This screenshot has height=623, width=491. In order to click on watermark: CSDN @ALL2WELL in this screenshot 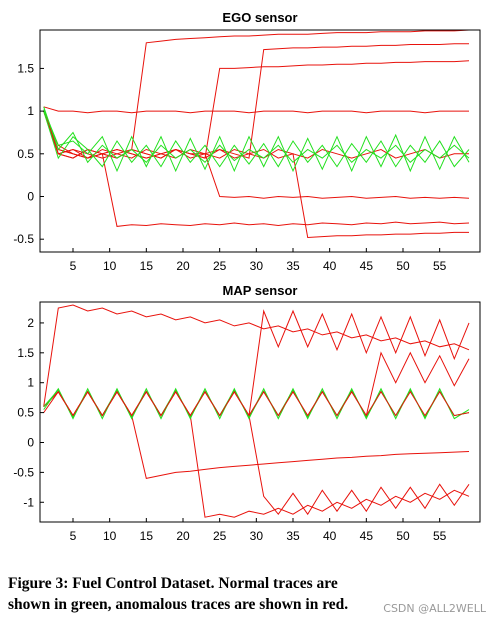, I will do `click(435, 608)`.